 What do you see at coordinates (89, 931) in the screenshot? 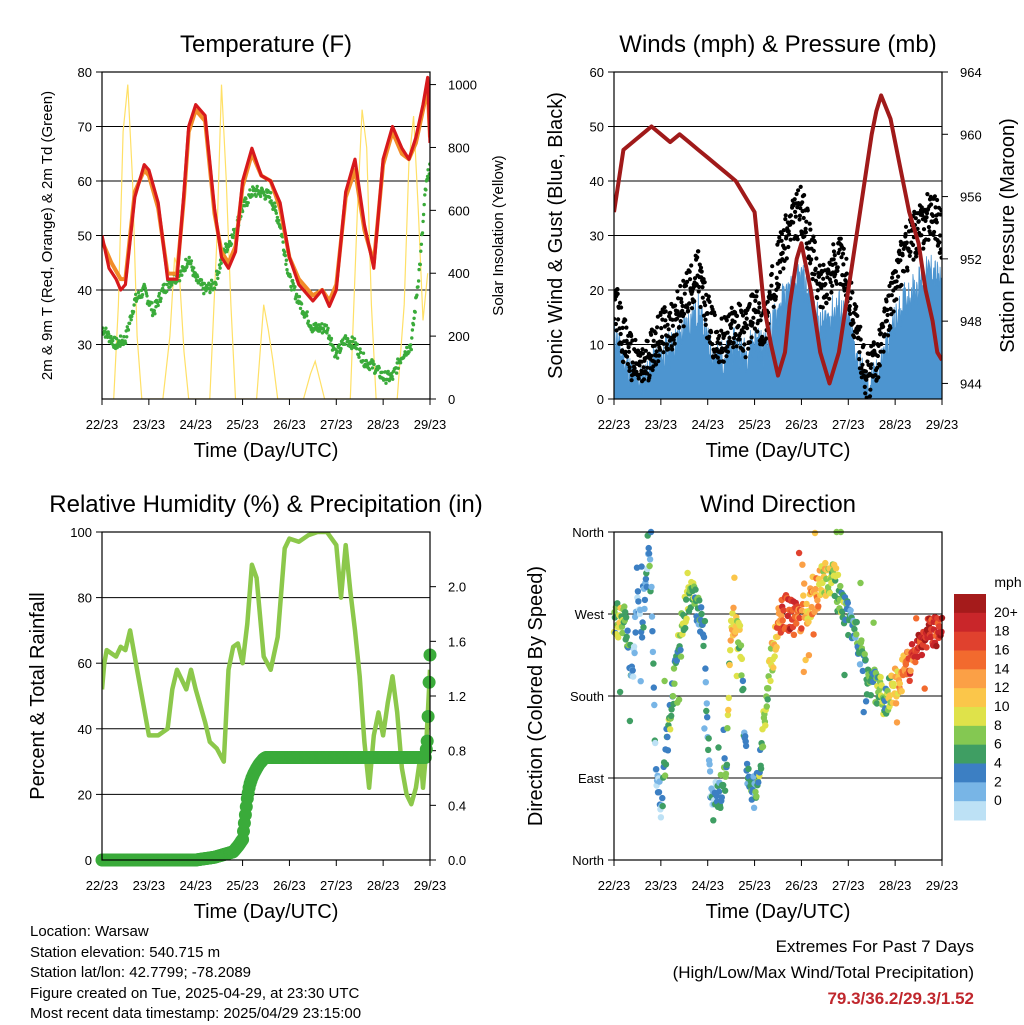
I see `station-location: Location: Warsaw` at bounding box center [89, 931].